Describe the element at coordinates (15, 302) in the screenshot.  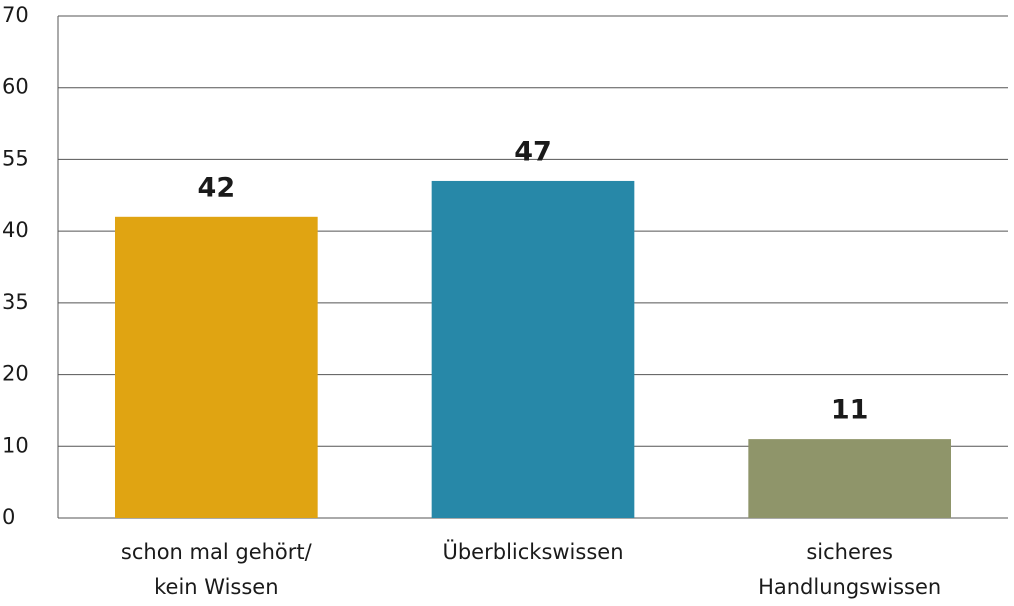
I see `y-tick-label: 35` at that location.